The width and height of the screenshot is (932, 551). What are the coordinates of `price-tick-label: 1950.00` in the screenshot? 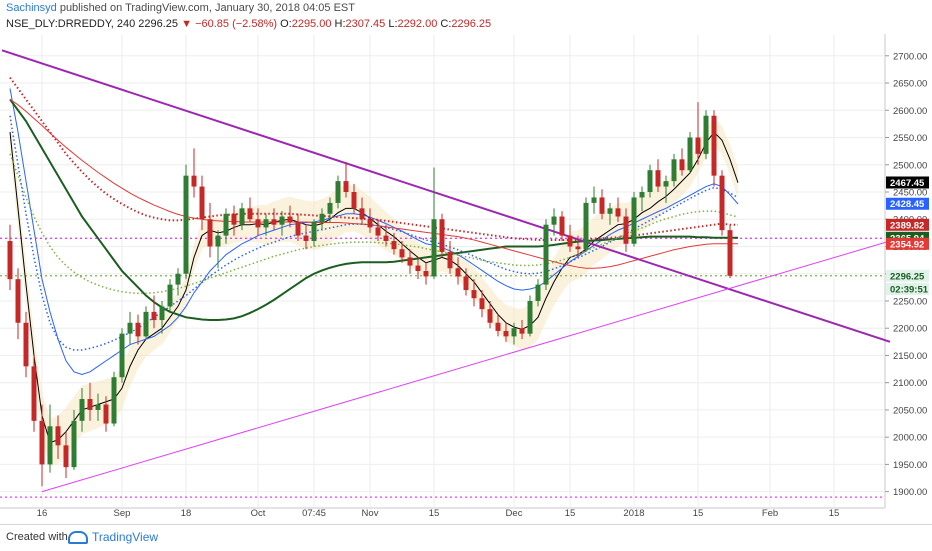 It's located at (910, 465).